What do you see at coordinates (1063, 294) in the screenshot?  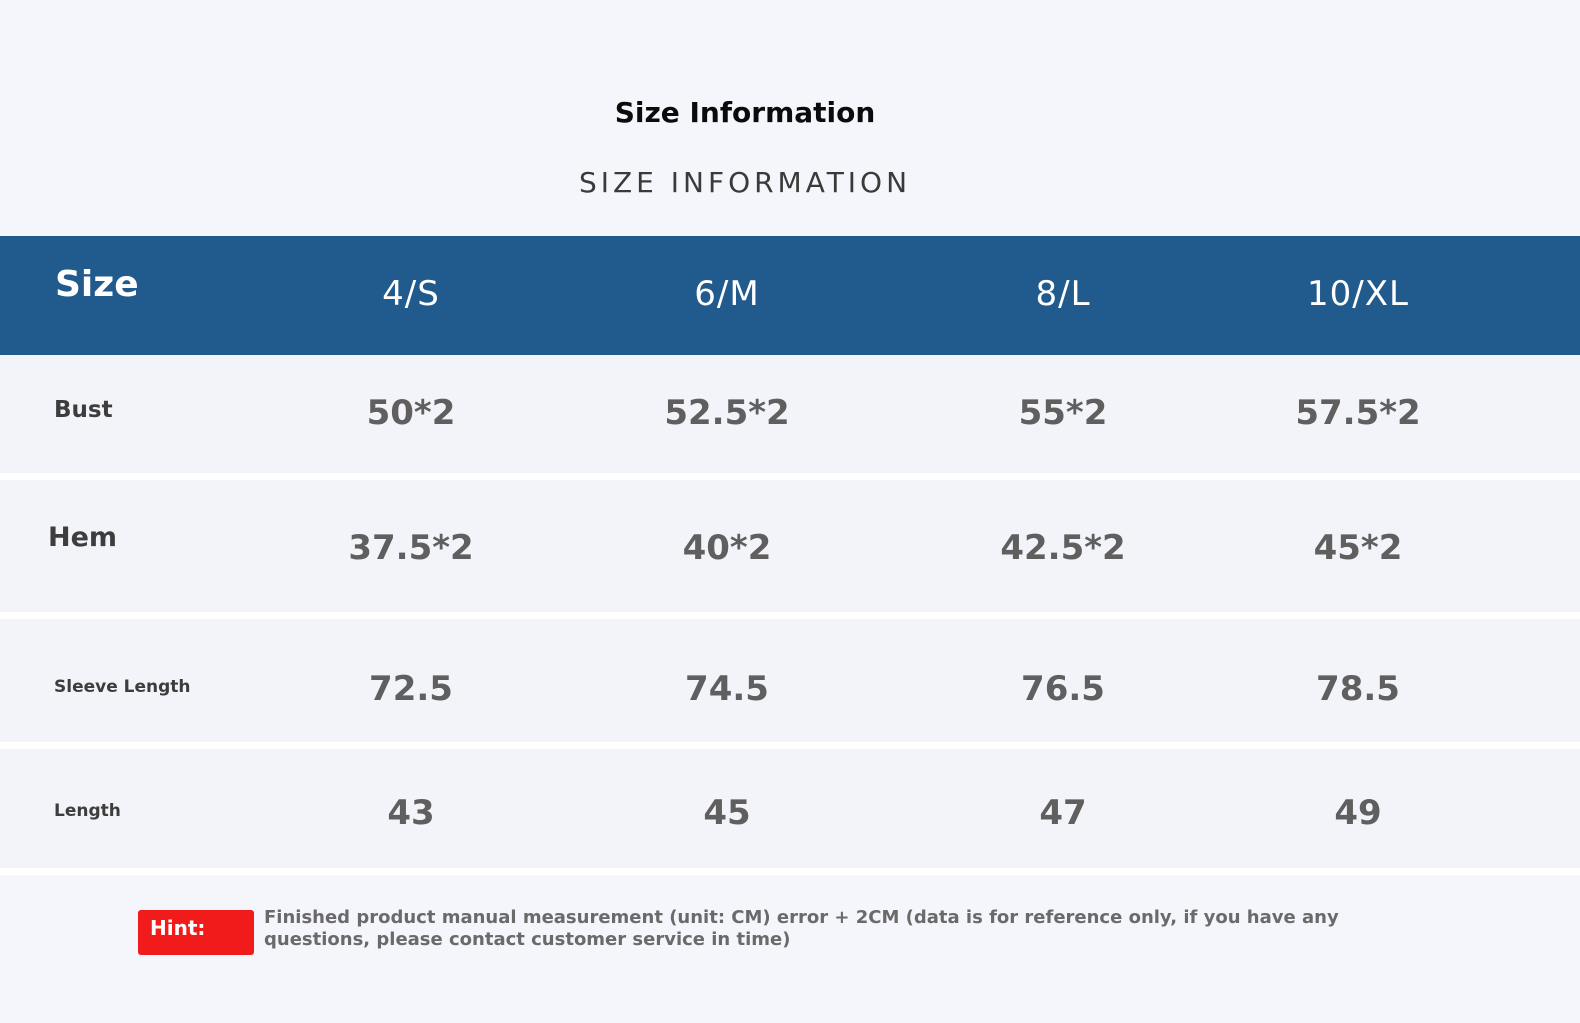 I see `size-header-l: 8/L` at bounding box center [1063, 294].